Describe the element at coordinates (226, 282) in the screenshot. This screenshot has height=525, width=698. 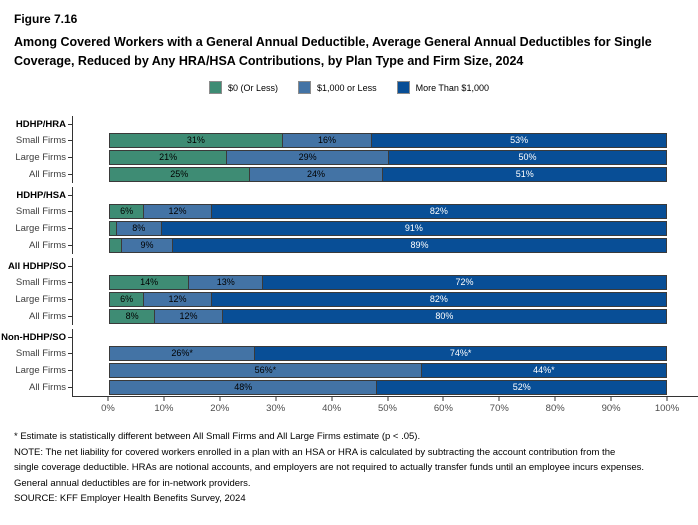
I see `bar-segment: 13%` at that location.